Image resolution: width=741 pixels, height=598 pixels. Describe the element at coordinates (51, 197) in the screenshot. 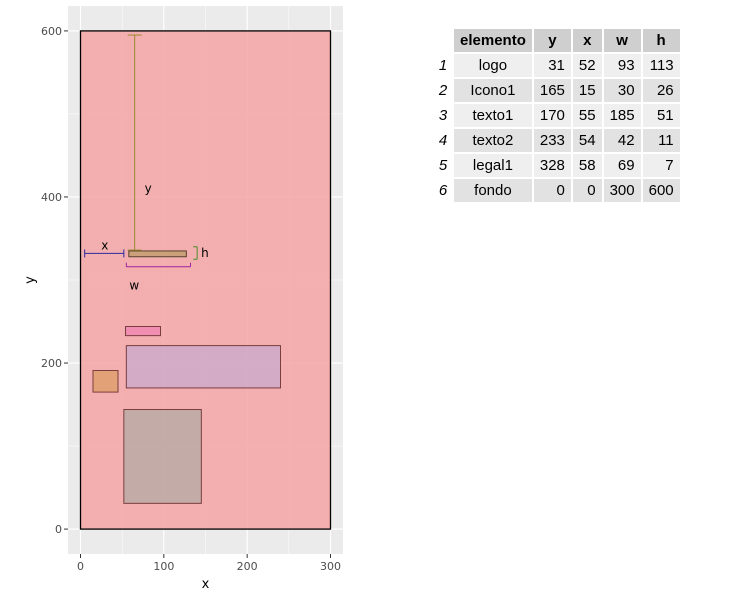

I see `y-tick-label: 400` at that location.